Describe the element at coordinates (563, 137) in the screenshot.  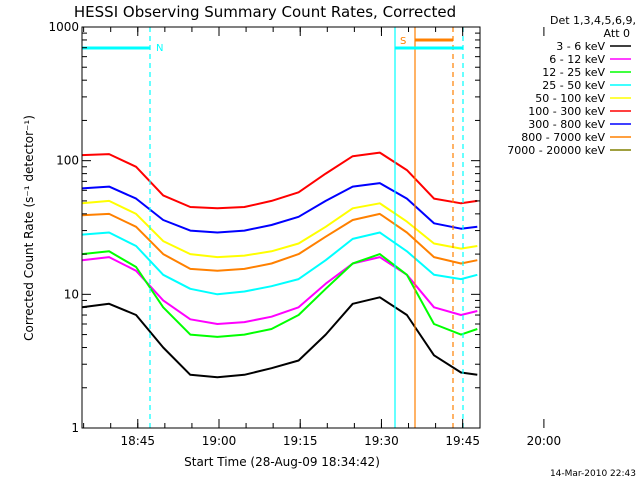
I see `legend-entry-label-7: 800 - 7000 keV` at that location.